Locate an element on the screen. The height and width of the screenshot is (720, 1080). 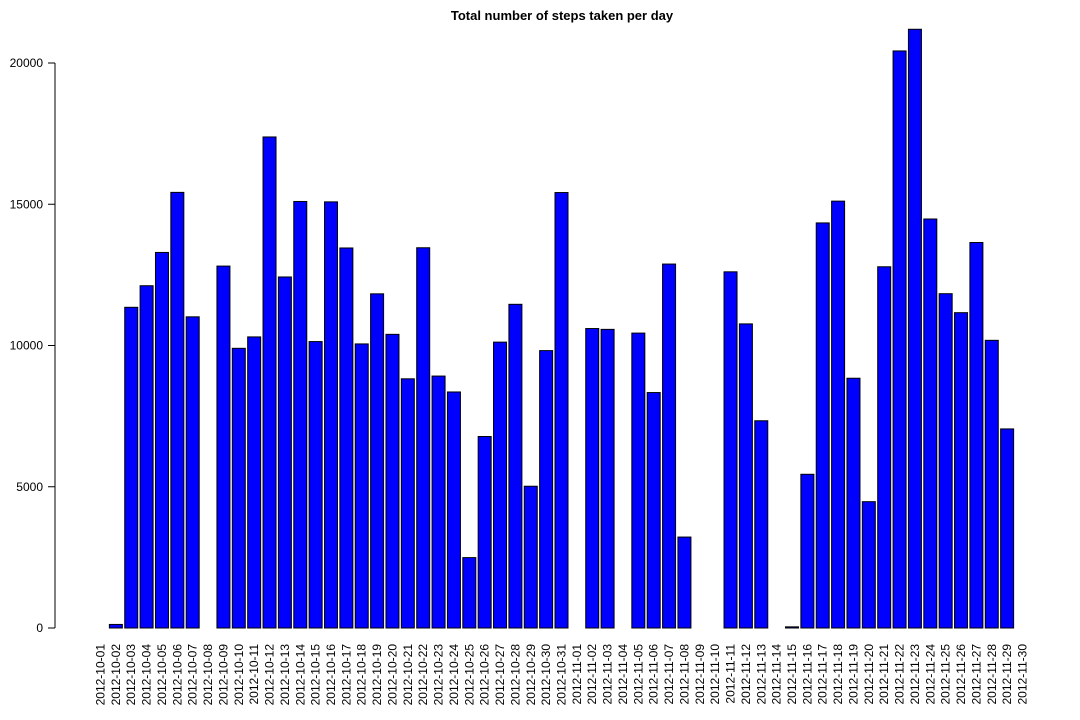
x-tick-label: 2012-10-17 is located at coordinates (346, 675).